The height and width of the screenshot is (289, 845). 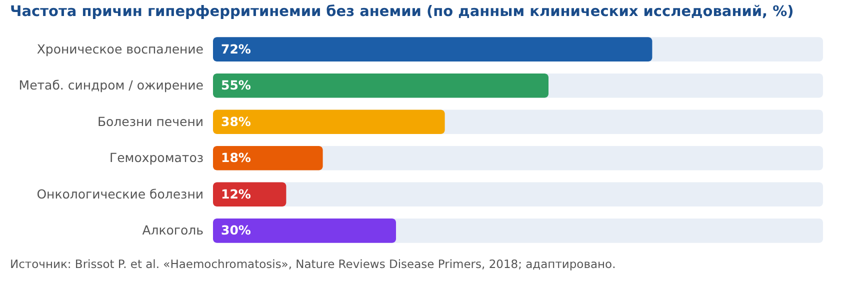 I want to click on data-label: 72%, so click(x=236, y=48).